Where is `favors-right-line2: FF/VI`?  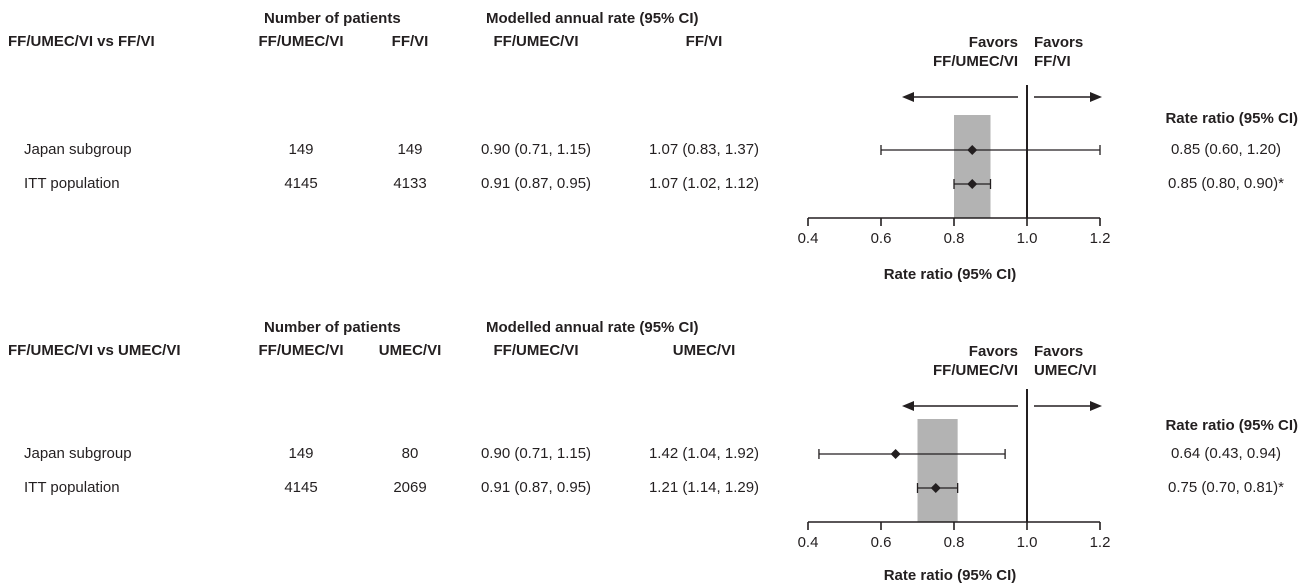
favors-right-line2: FF/VI is located at coordinates (1052, 61).